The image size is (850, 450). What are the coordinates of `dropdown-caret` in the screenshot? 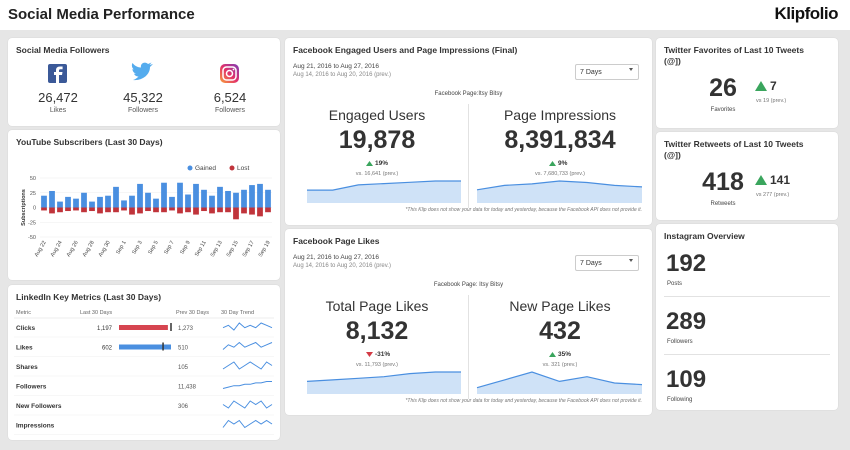 It's located at (631, 69).